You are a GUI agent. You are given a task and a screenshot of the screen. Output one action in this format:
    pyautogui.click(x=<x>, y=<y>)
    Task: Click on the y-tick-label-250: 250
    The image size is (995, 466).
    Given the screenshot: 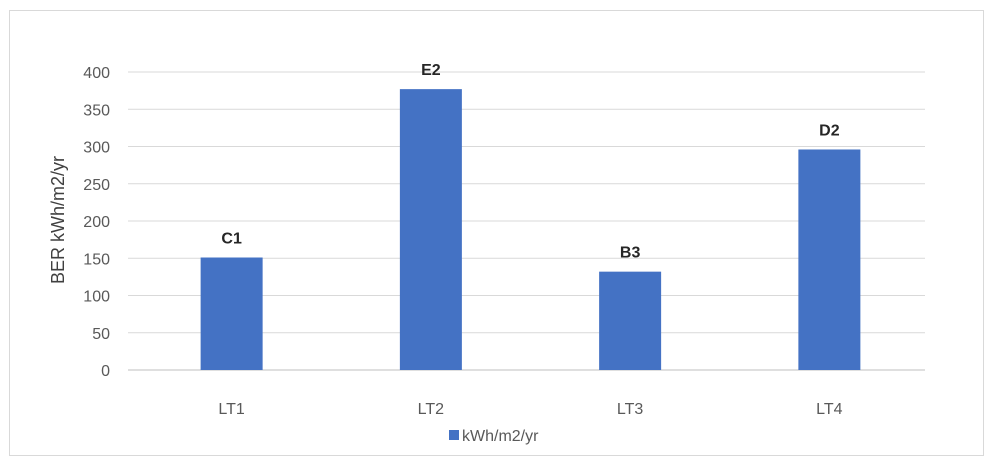 What is the action you would take?
    pyautogui.click(x=96, y=185)
    